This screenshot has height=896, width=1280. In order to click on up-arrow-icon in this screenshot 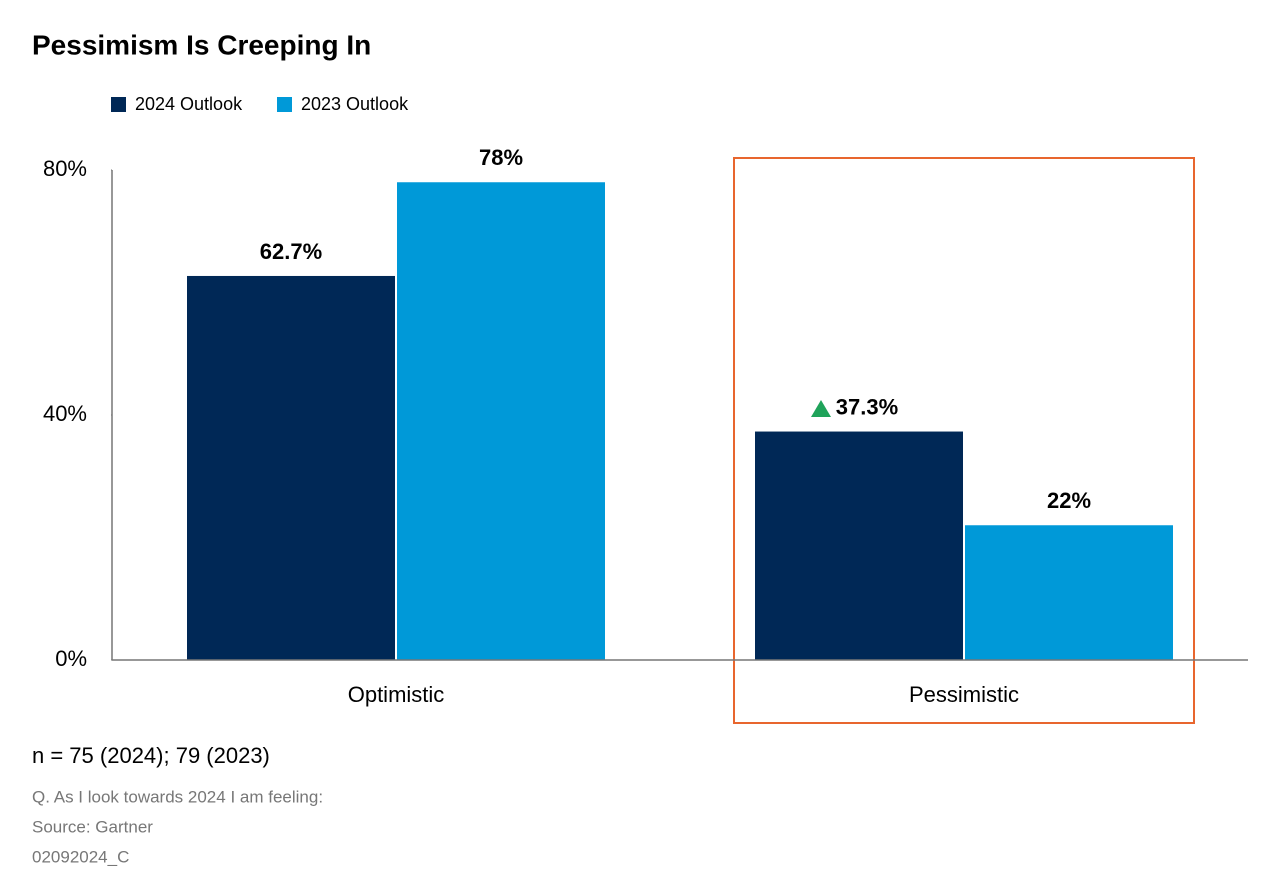, I will do `click(821, 408)`.